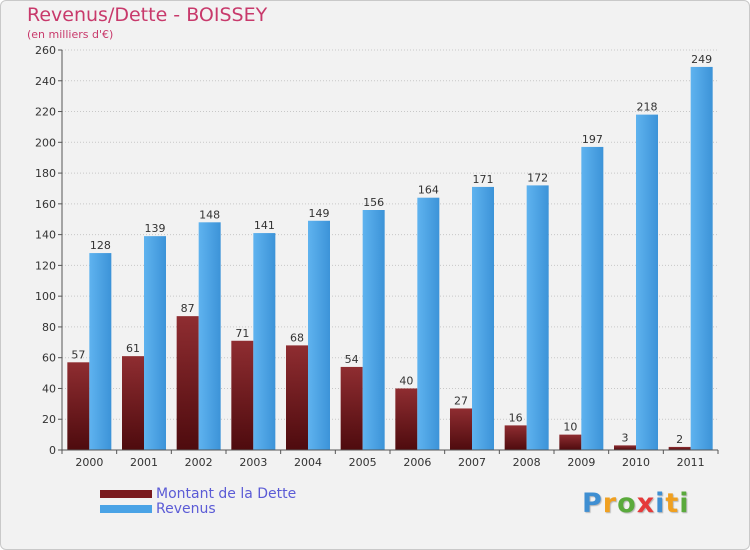 The width and height of the screenshot is (750, 550). Describe the element at coordinates (45, 235) in the screenshot. I see `y-tick-label: 140` at that location.